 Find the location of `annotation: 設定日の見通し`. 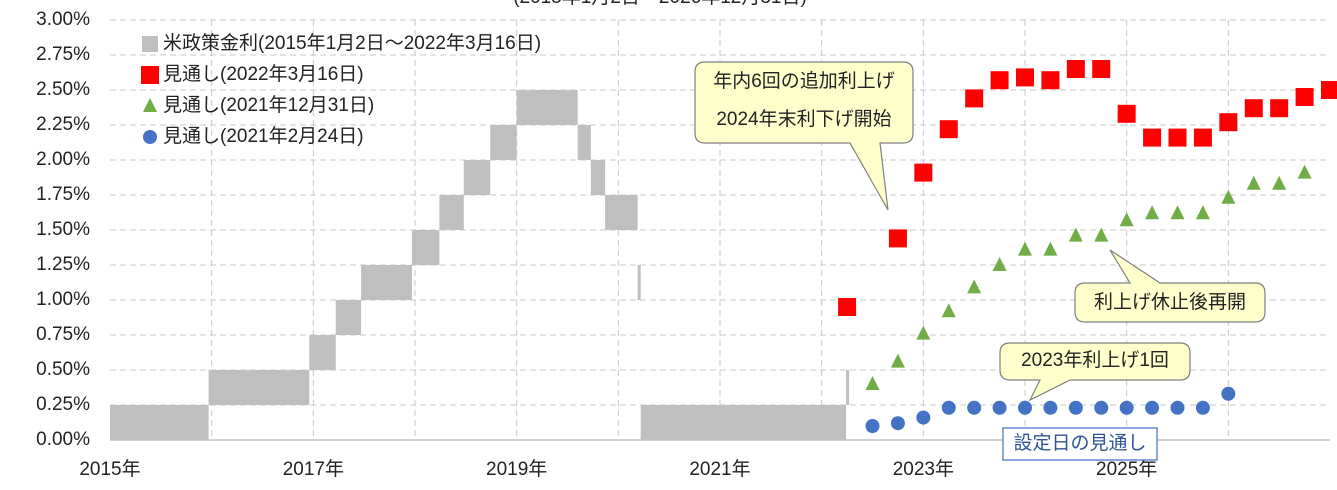

annotation: 設定日の見通し is located at coordinates (1079, 443).